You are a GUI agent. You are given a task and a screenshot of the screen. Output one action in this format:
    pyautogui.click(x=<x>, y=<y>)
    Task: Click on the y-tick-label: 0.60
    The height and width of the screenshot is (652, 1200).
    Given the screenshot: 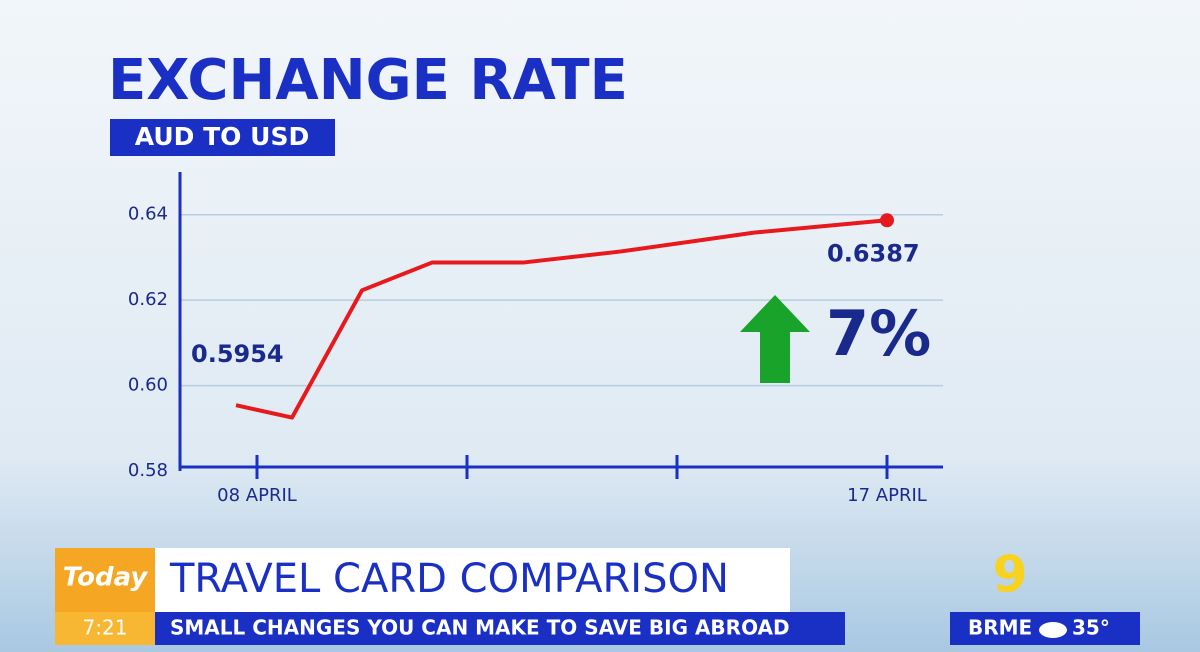 What is the action you would take?
    pyautogui.click(x=148, y=385)
    